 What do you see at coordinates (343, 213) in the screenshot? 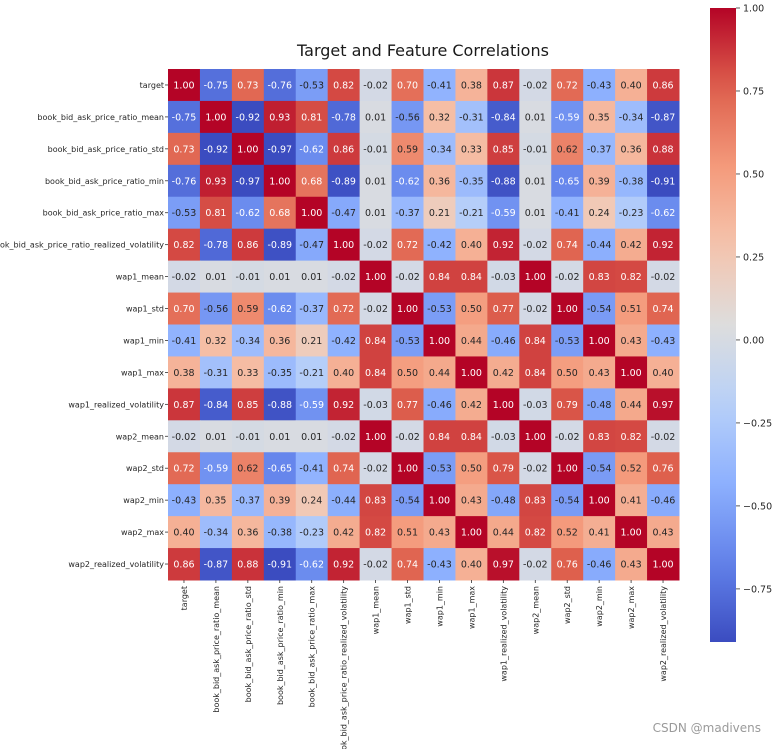
I see `cell-value-label: -0.47` at bounding box center [343, 213].